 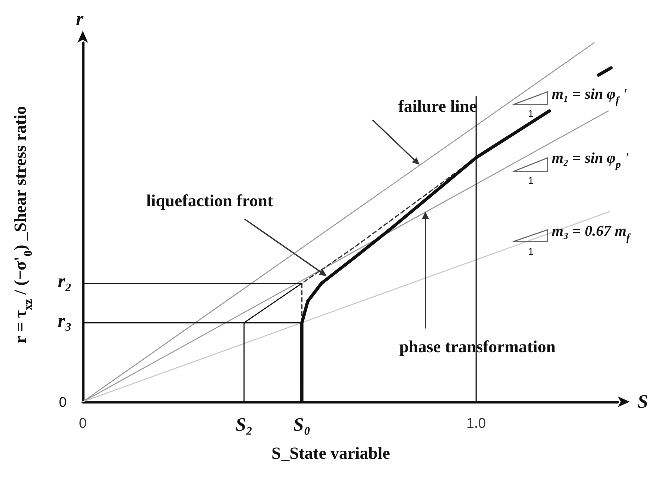 I want to click on text: 0, so click(x=63, y=402).